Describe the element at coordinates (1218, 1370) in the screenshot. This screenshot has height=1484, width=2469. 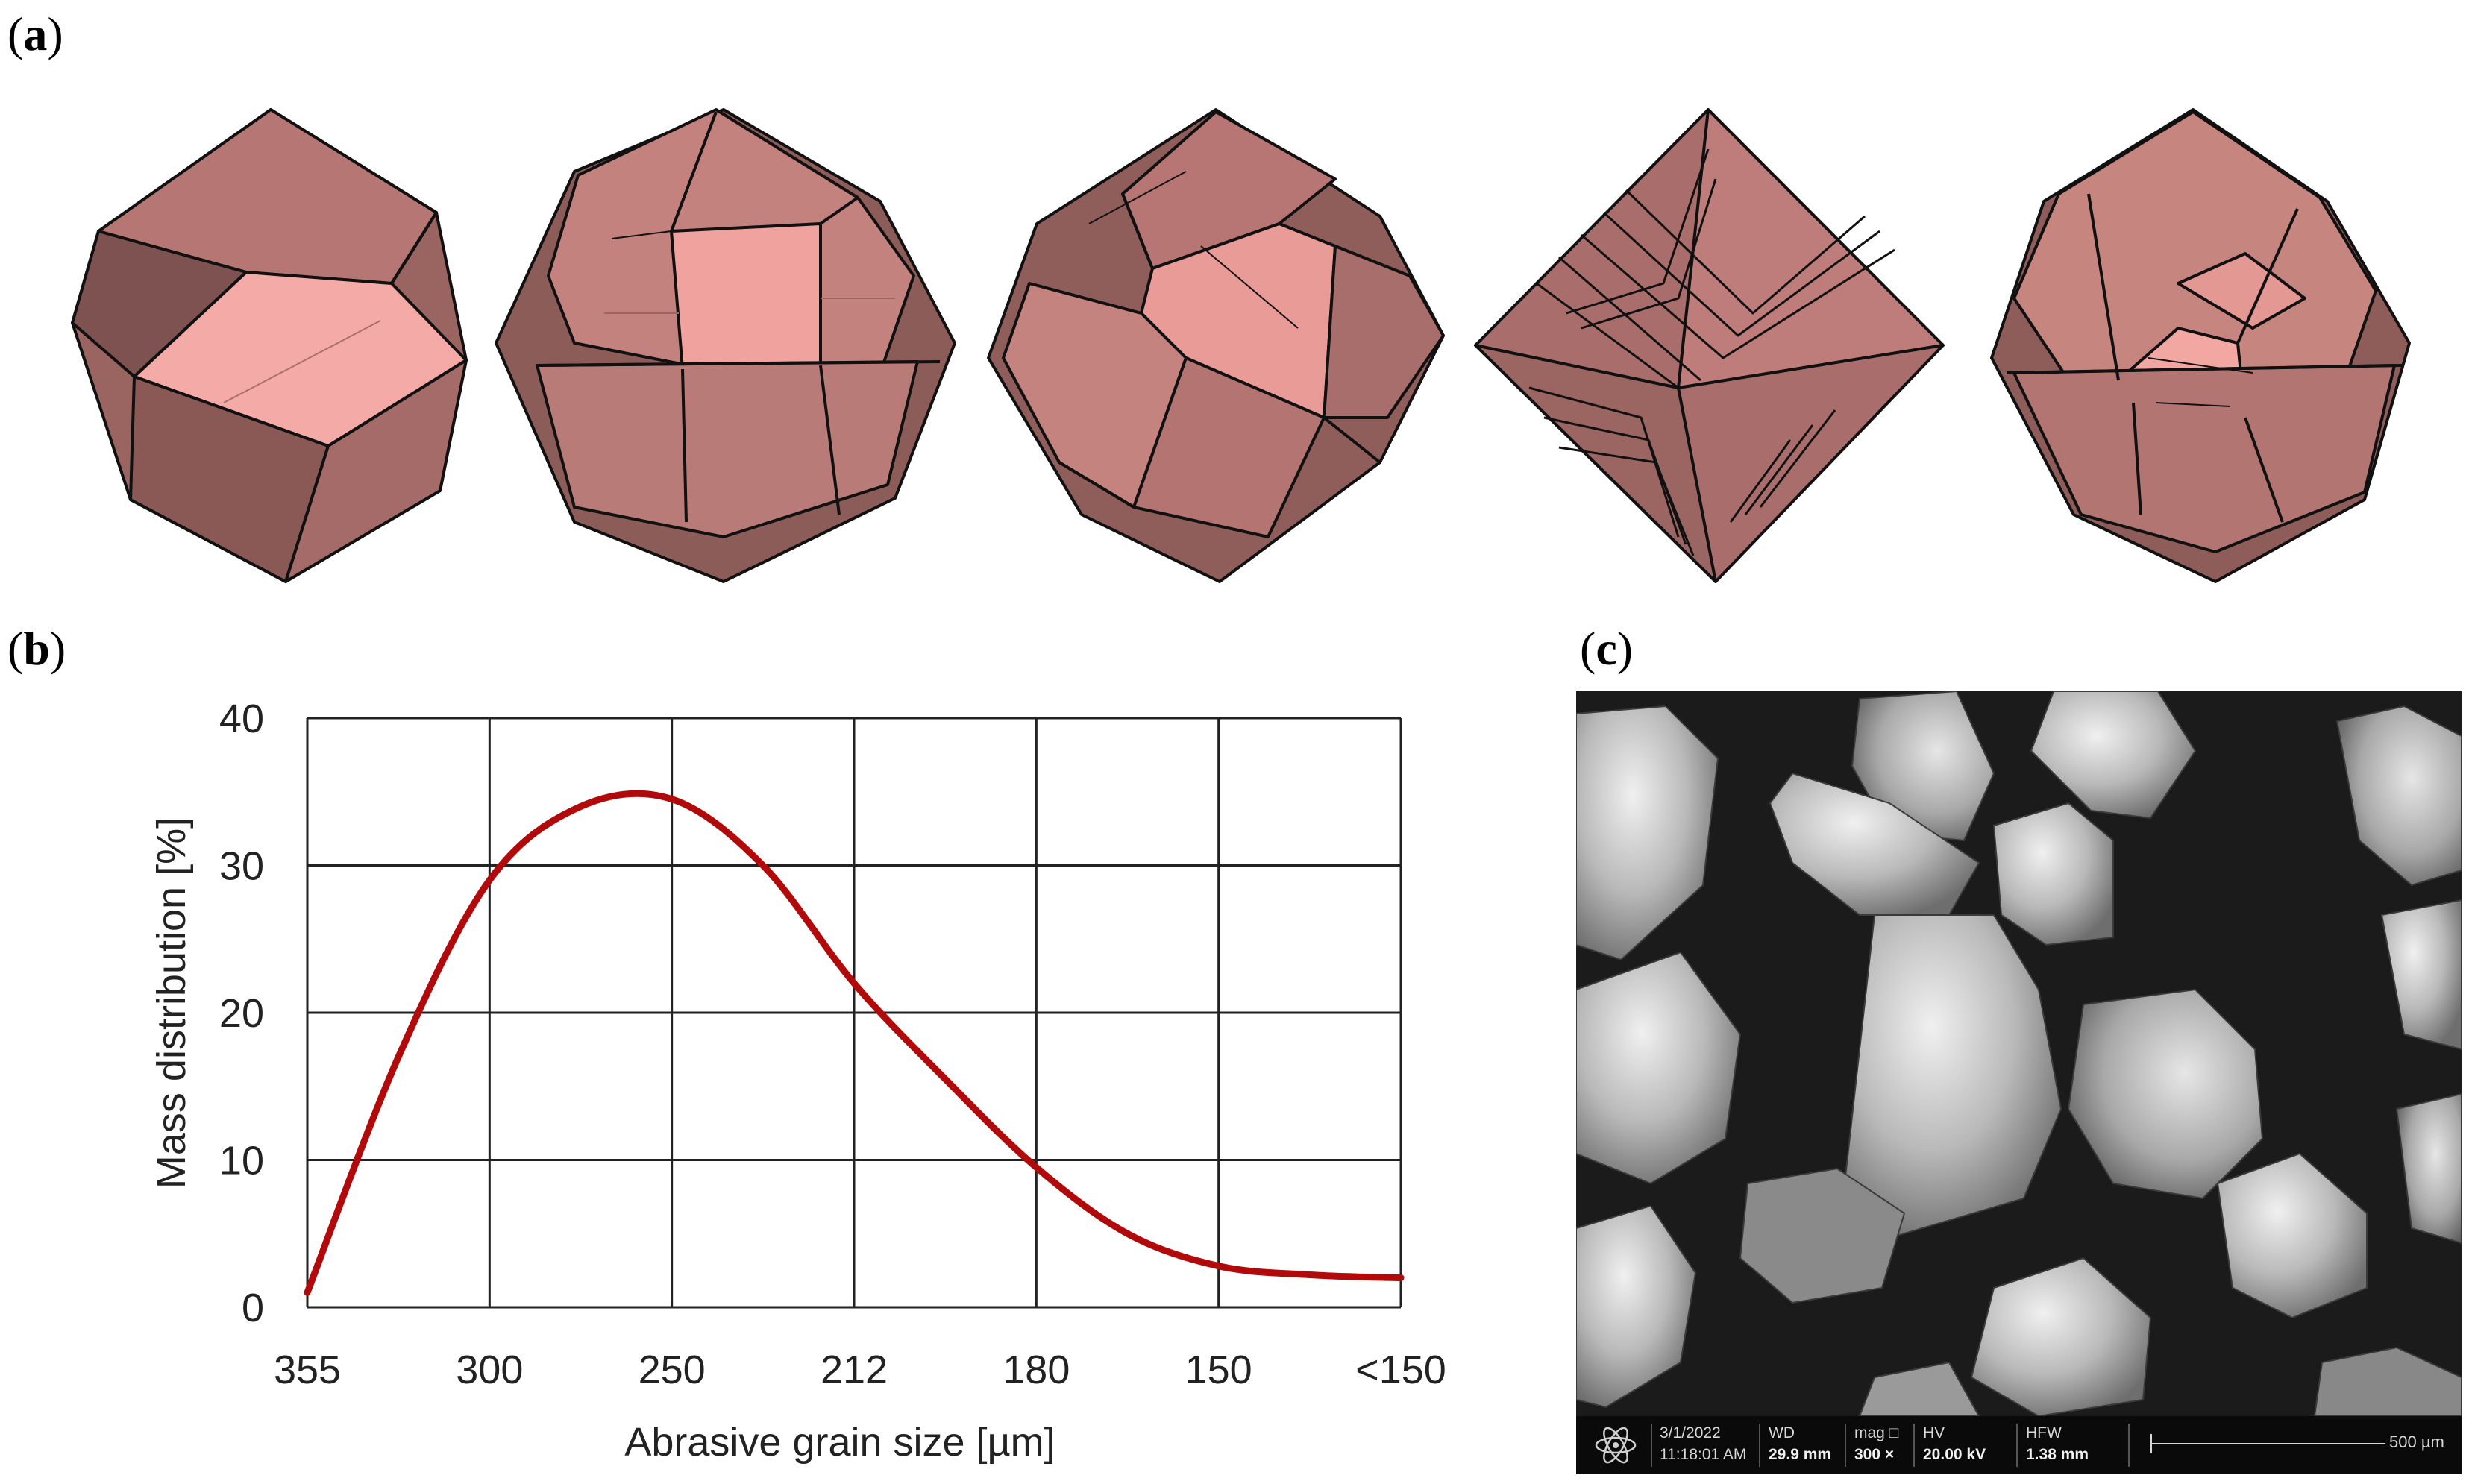
I see `x-tick-label: 150` at that location.